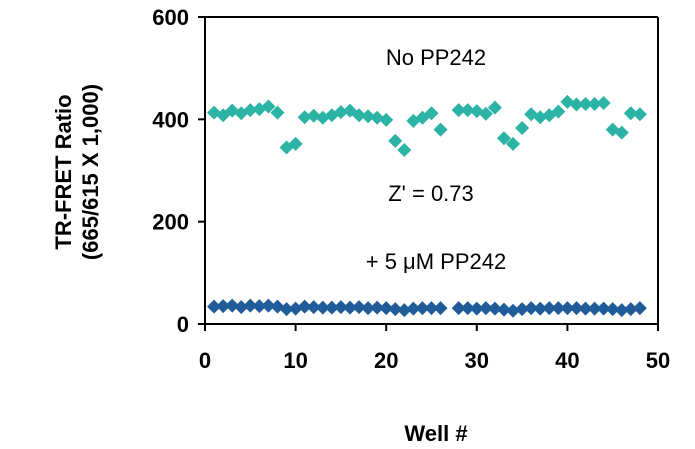 This screenshot has width=695, height=449. Describe the element at coordinates (386, 360) in the screenshot. I see `x-tick-label: 20` at that location.